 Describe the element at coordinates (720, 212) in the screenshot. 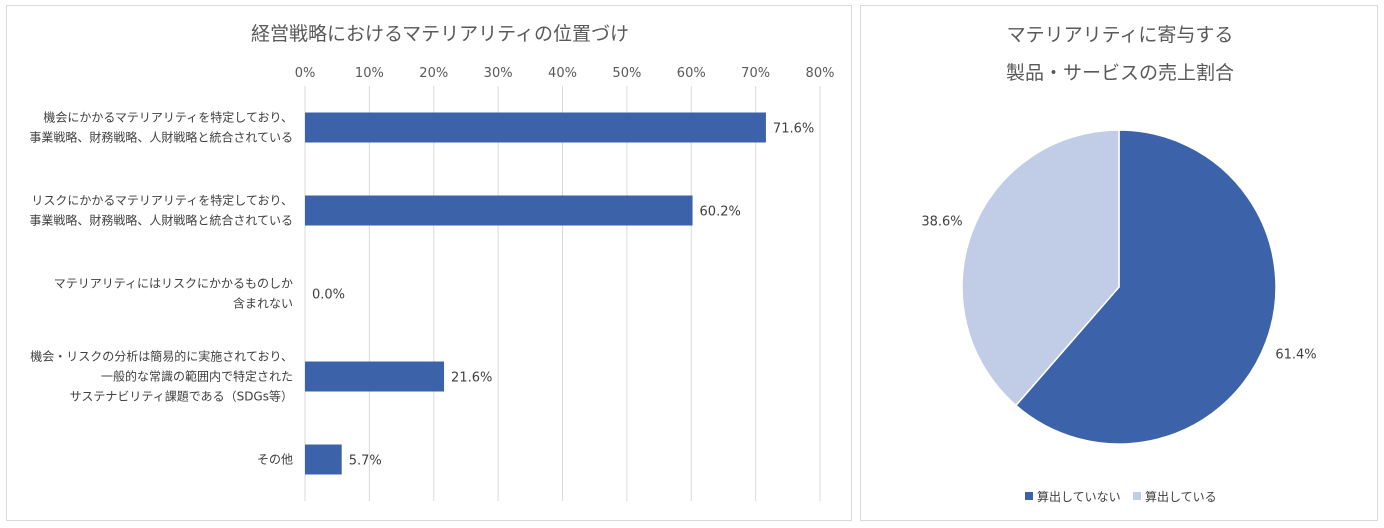

I see `data-label: 60.2%` at that location.